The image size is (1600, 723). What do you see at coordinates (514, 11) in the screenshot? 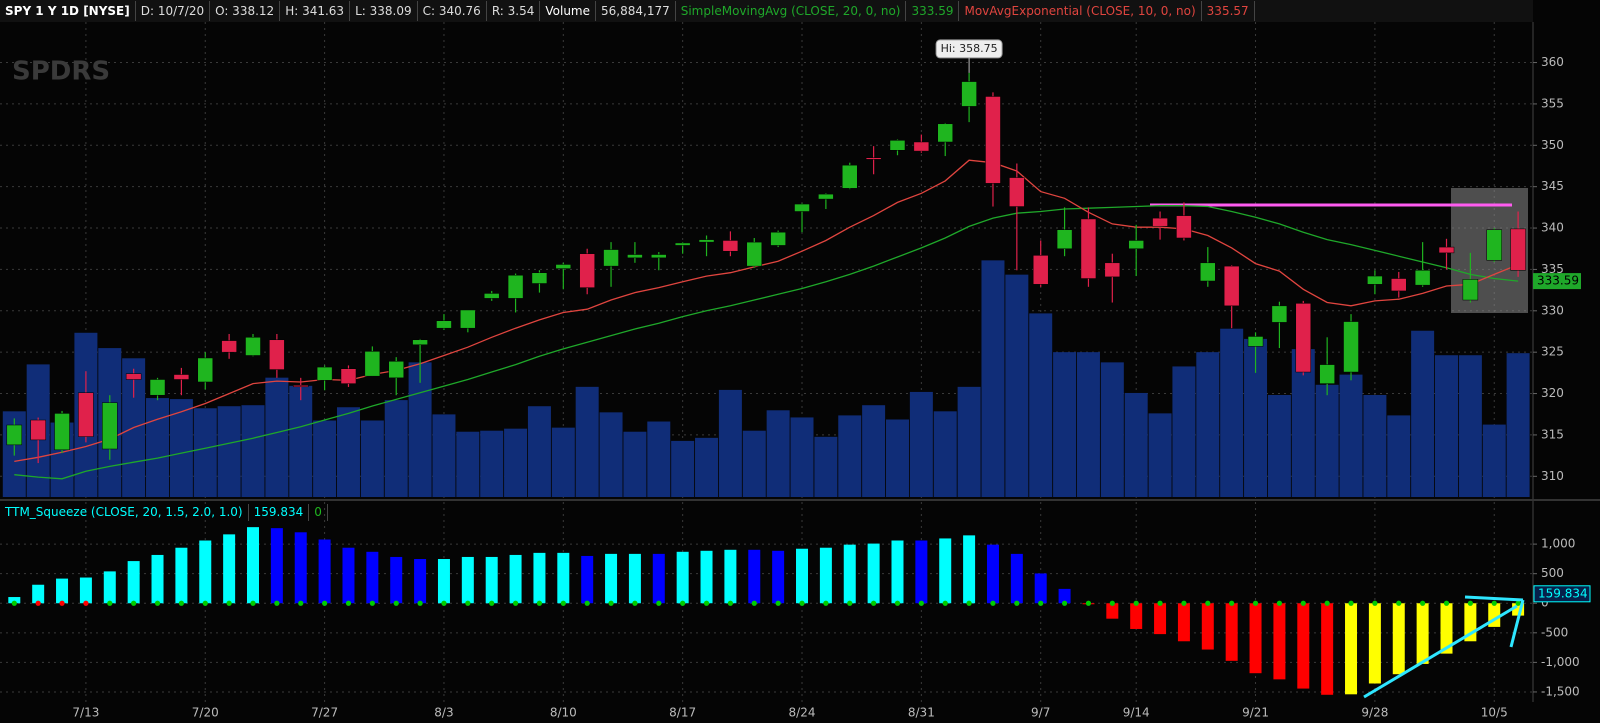
I see `range: R: 3.54` at bounding box center [514, 11].